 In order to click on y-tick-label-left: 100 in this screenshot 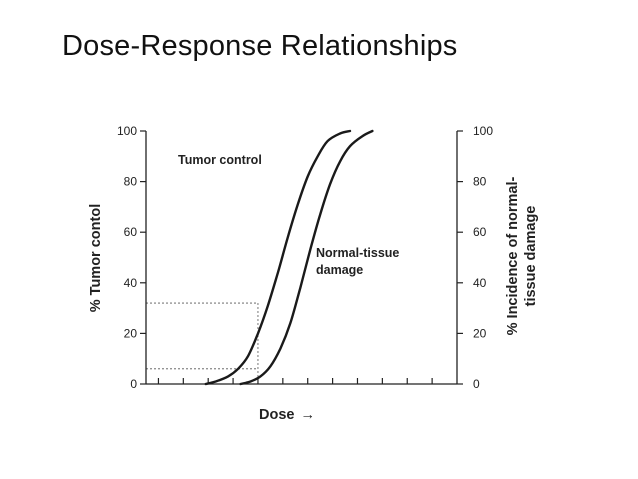, I will do `click(127, 131)`.